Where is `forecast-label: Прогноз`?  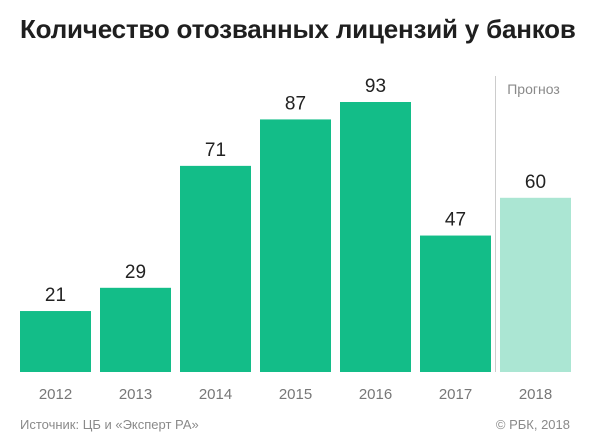
forecast-label: Прогноз is located at coordinates (533, 89).